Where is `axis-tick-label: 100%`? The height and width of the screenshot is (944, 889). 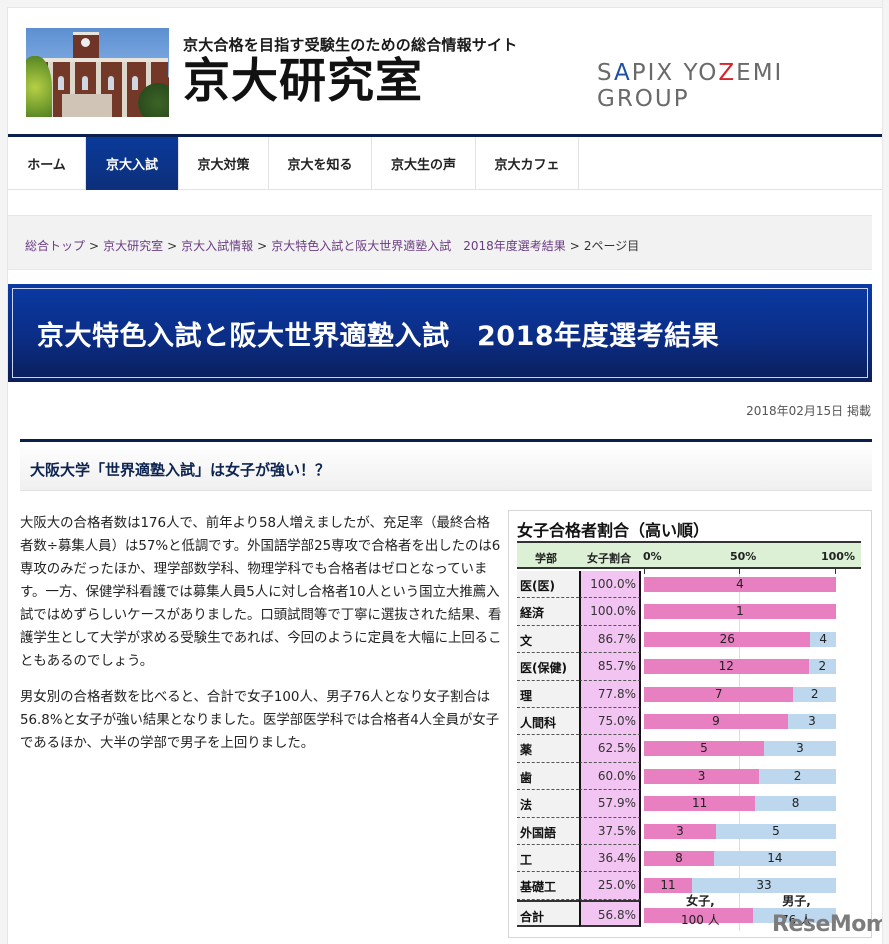 axis-tick-label: 100% is located at coordinates (838, 556).